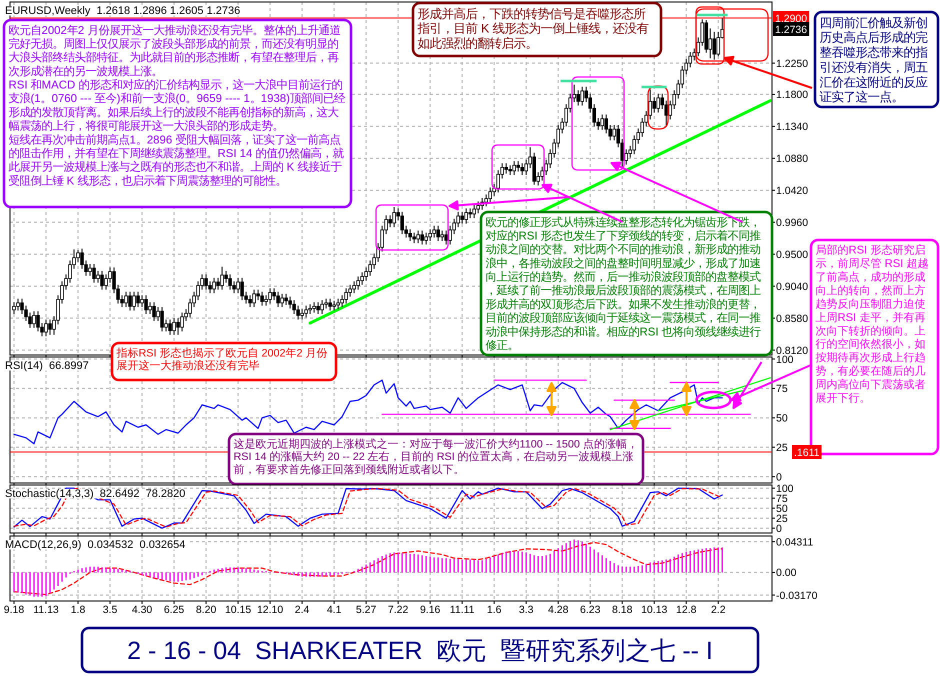 This screenshot has width=940, height=680. What do you see at coordinates (686, 610) in the screenshot?
I see `x-tick-label: 12.8` at bounding box center [686, 610].